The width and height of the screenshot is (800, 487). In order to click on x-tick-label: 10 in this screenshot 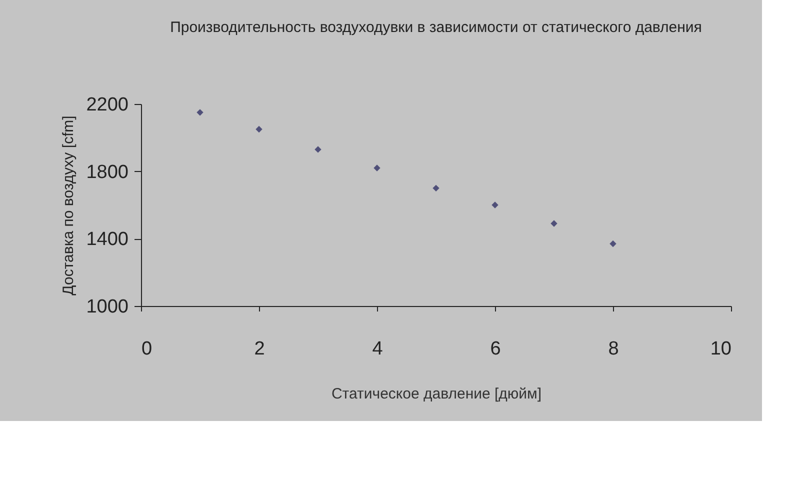, I will do `click(721, 349)`.